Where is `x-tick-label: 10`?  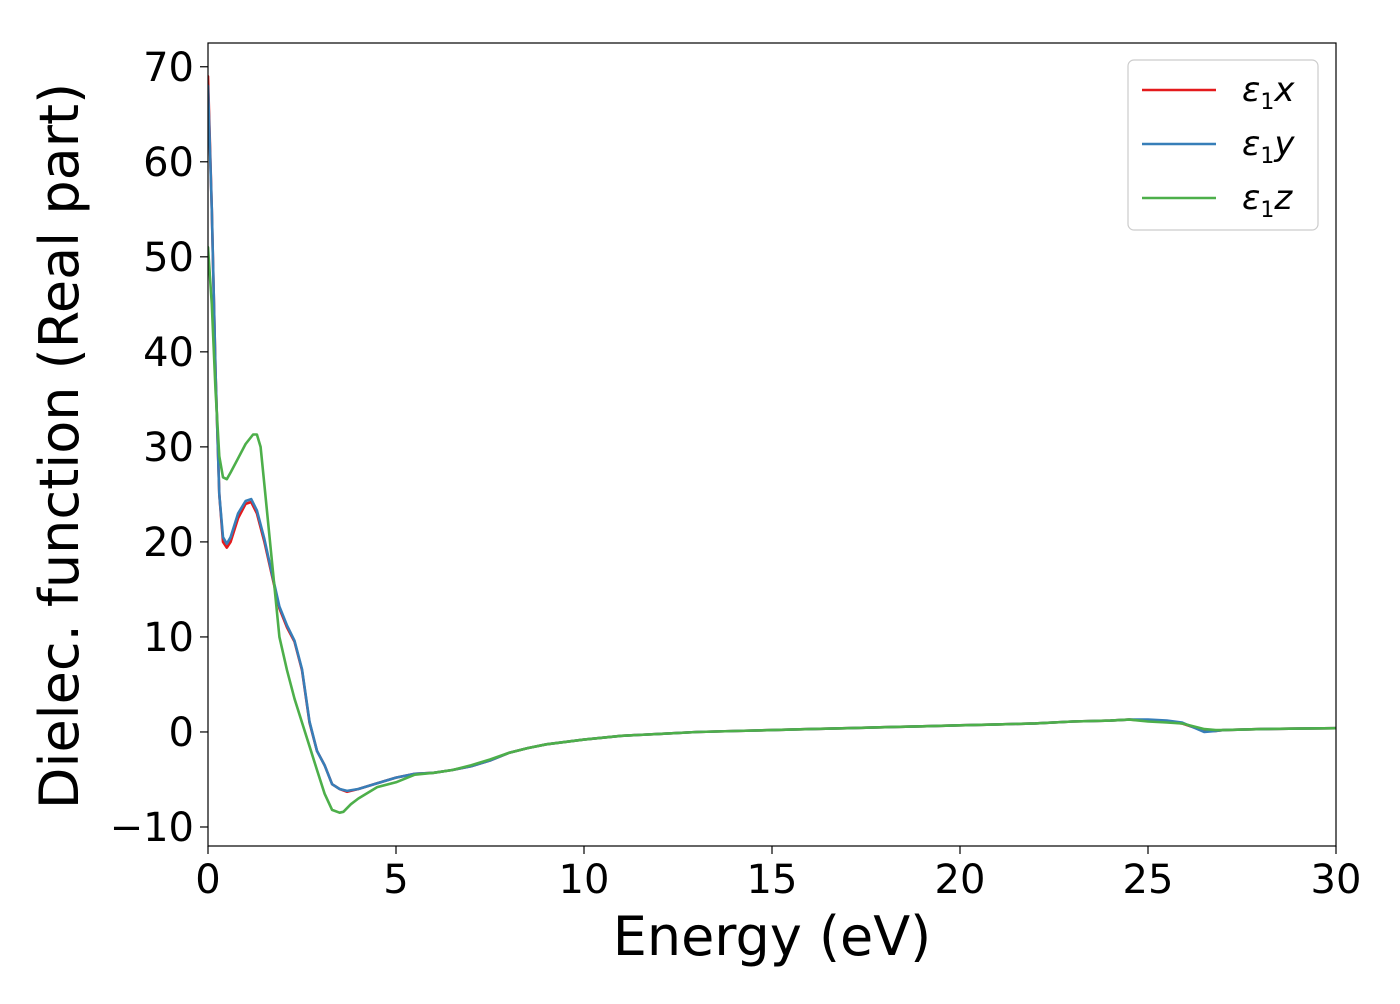 x-tick-label: 10 is located at coordinates (584, 880).